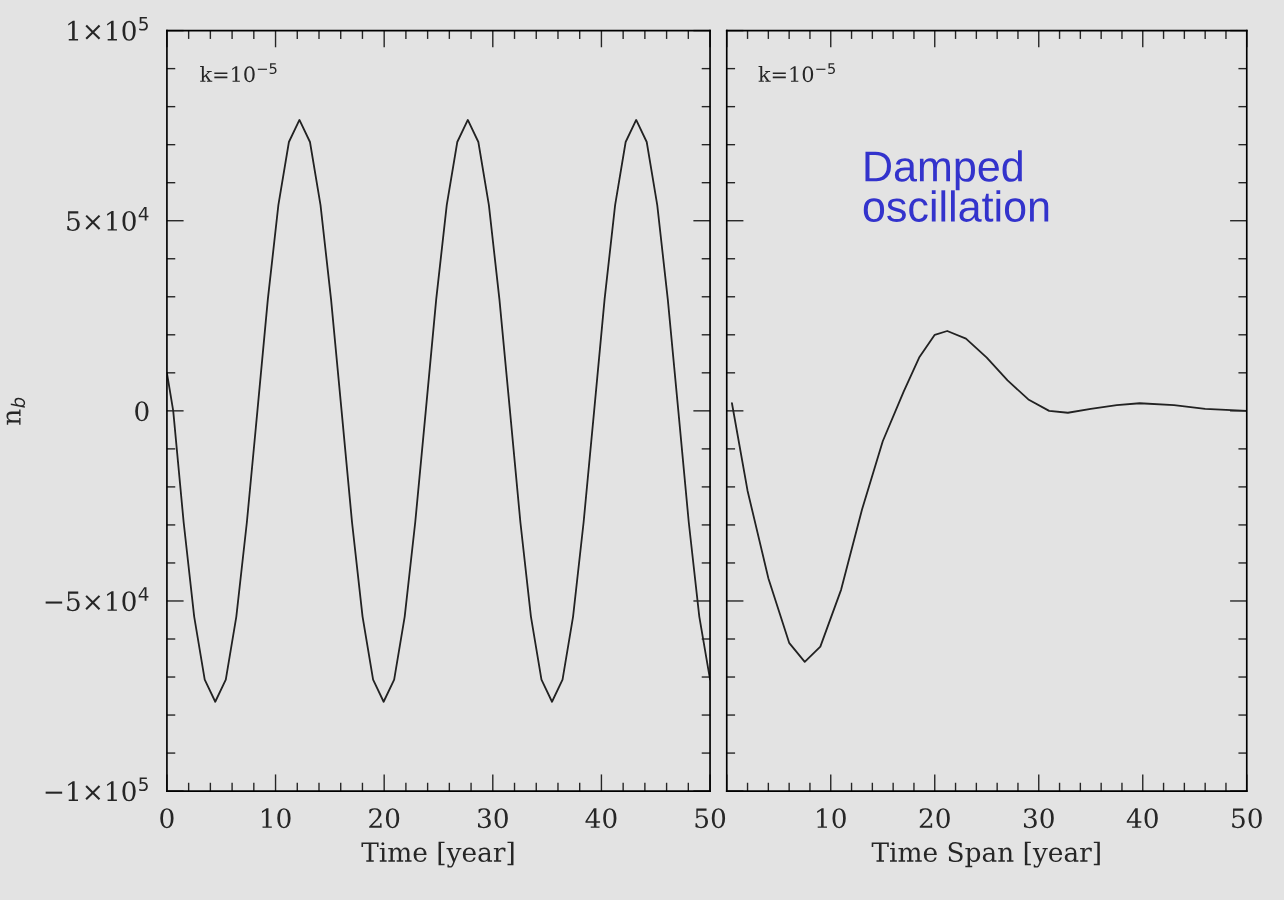 The width and height of the screenshot is (1284, 900). I want to click on y-tick-label: 1×10$^{5}$, so click(108, 28).